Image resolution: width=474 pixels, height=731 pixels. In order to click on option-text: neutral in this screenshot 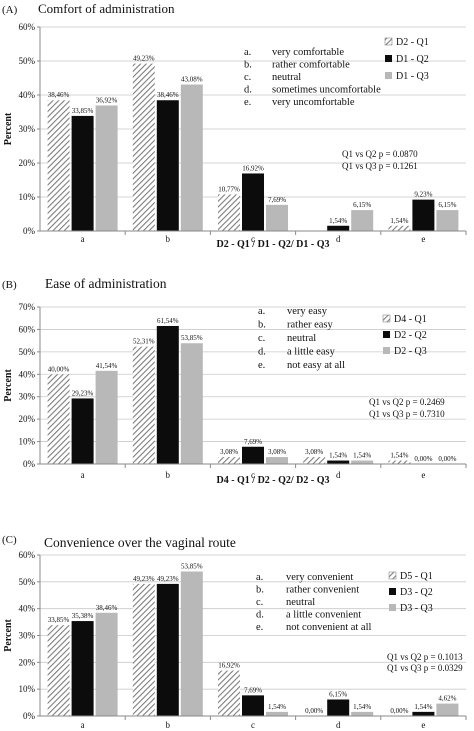, I will do `click(301, 338)`.